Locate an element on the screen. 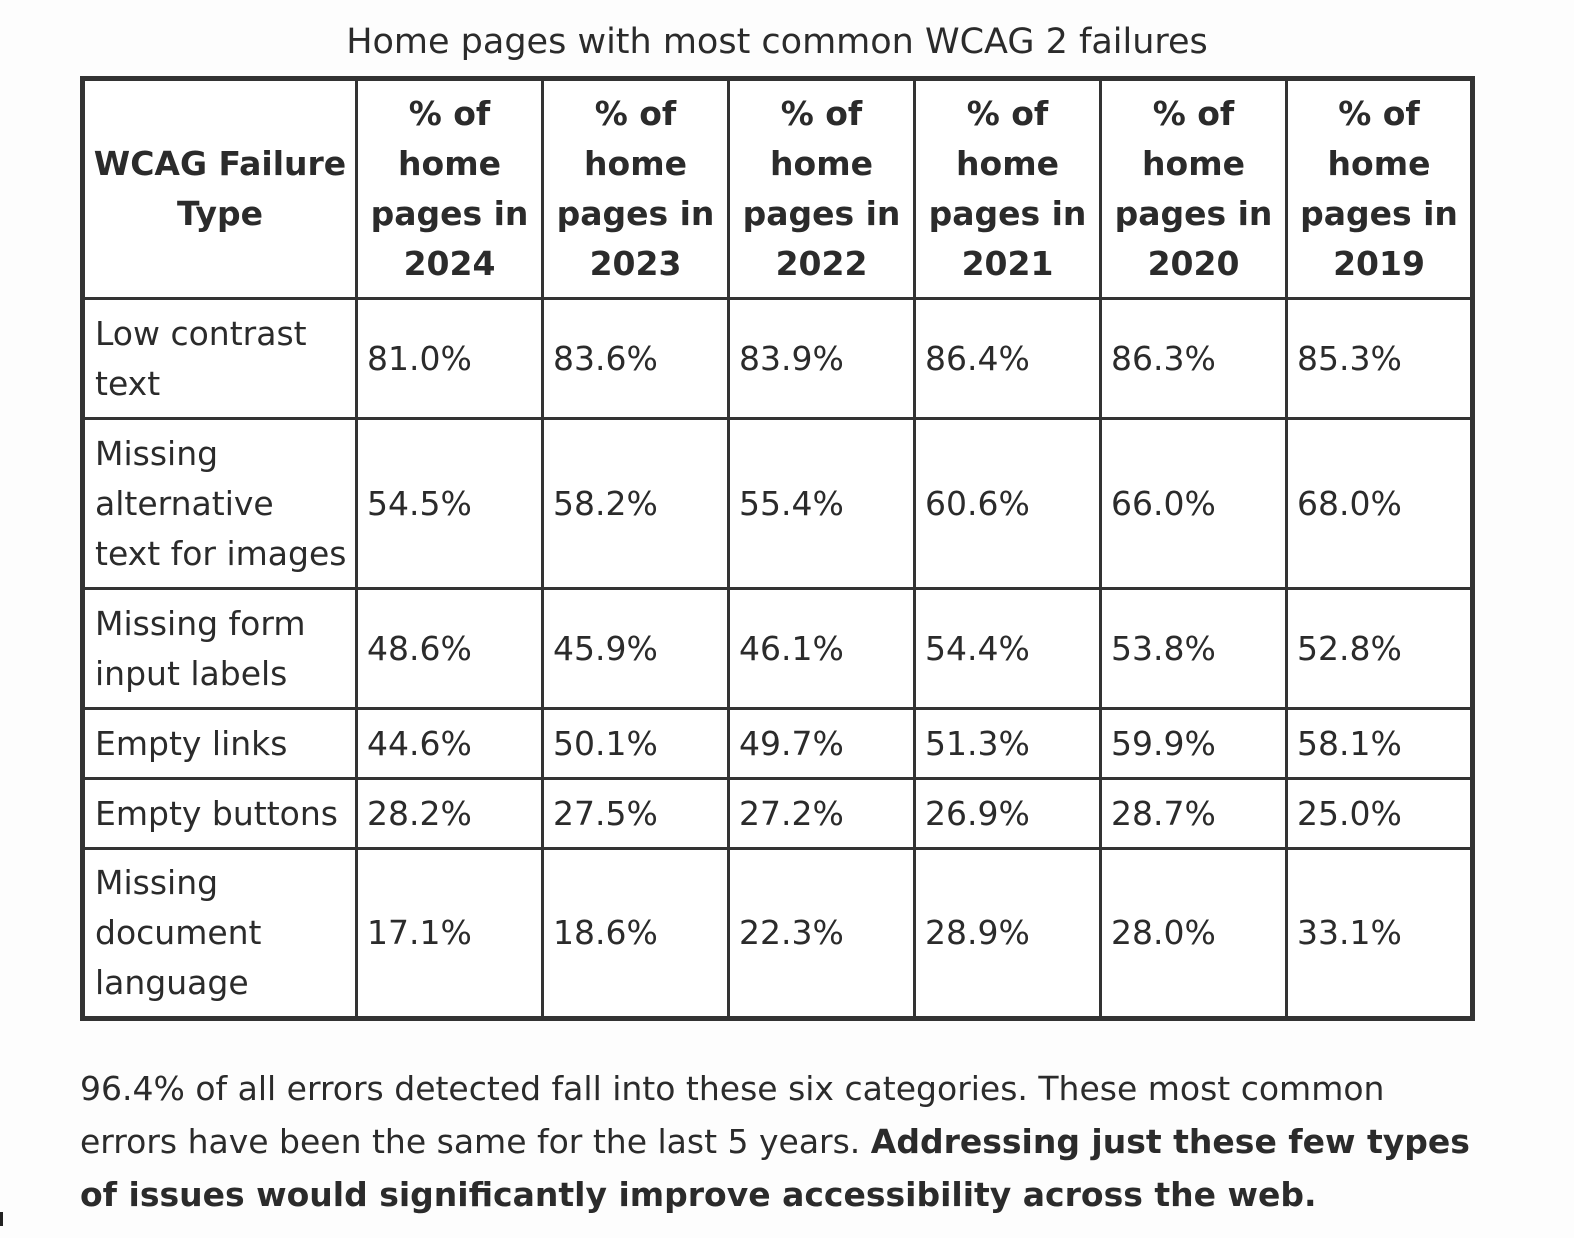  value-cell: 52.8% is located at coordinates (1379, 648).